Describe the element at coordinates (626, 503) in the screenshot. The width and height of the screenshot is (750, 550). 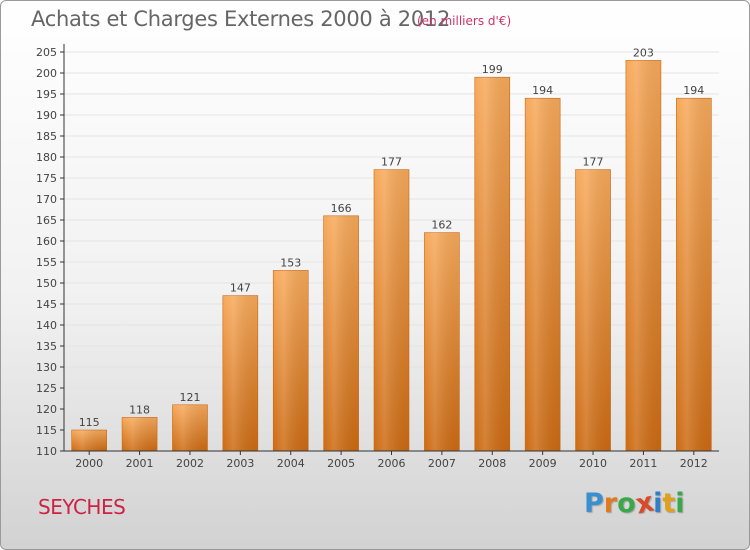
I see `logo-letter: o` at that location.